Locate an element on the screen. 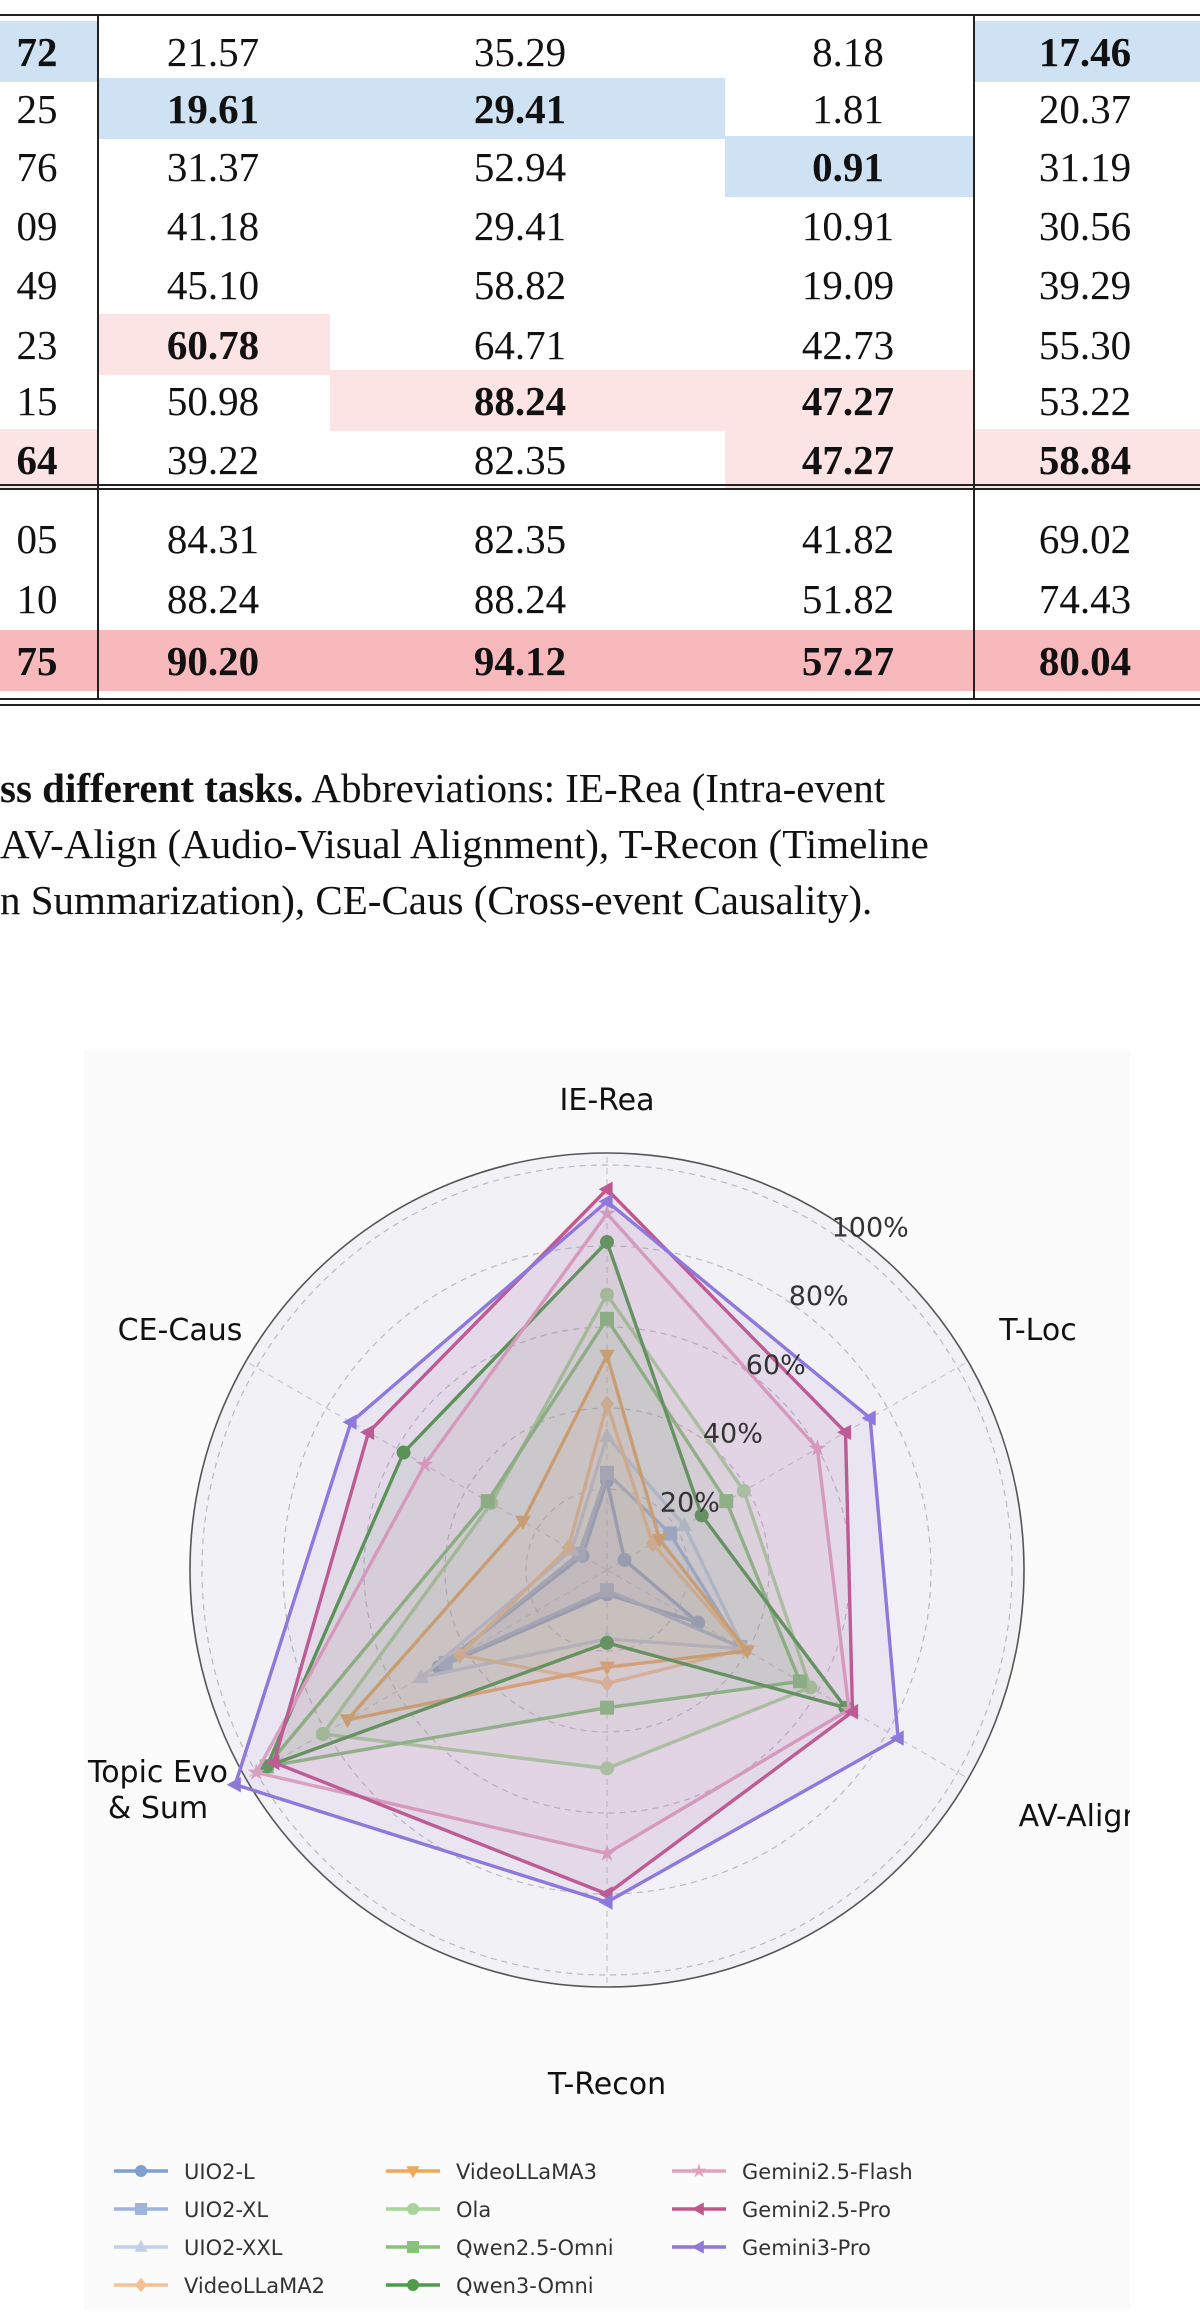 This screenshot has height=2317, width=1200. table-cell: 39.22 is located at coordinates (213, 460).